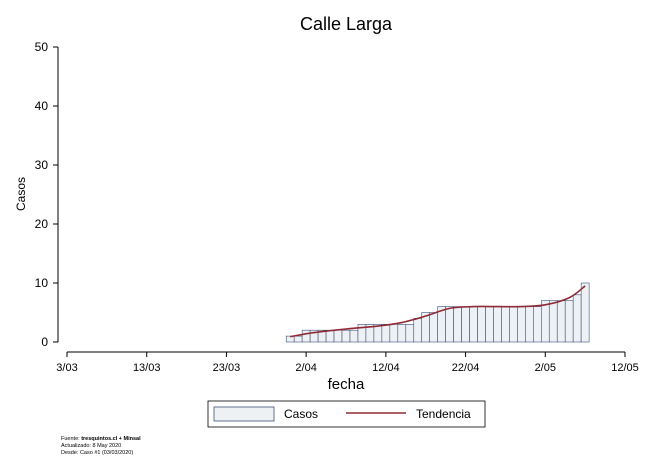 This screenshot has width=646, height=470. What do you see at coordinates (305, 368) in the screenshot?
I see `x-tick-label: 2/04` at bounding box center [305, 368].